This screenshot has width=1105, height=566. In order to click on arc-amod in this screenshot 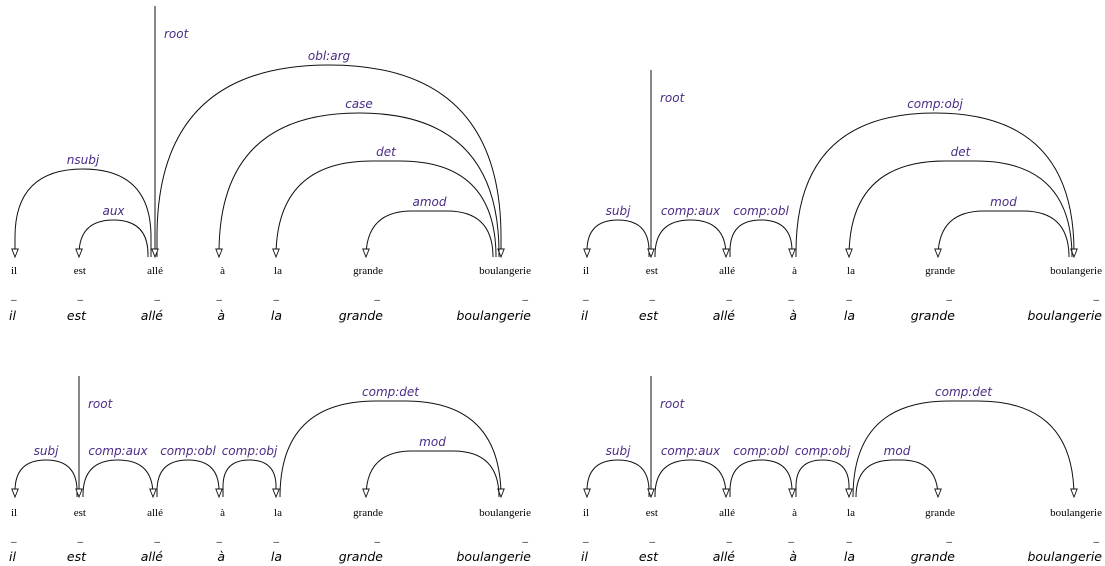, I will do `click(429, 234)`.